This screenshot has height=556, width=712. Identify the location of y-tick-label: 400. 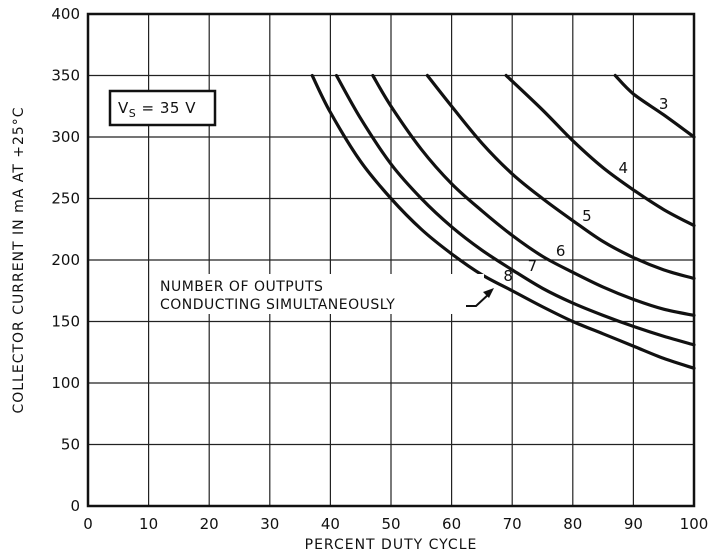
(65, 14).